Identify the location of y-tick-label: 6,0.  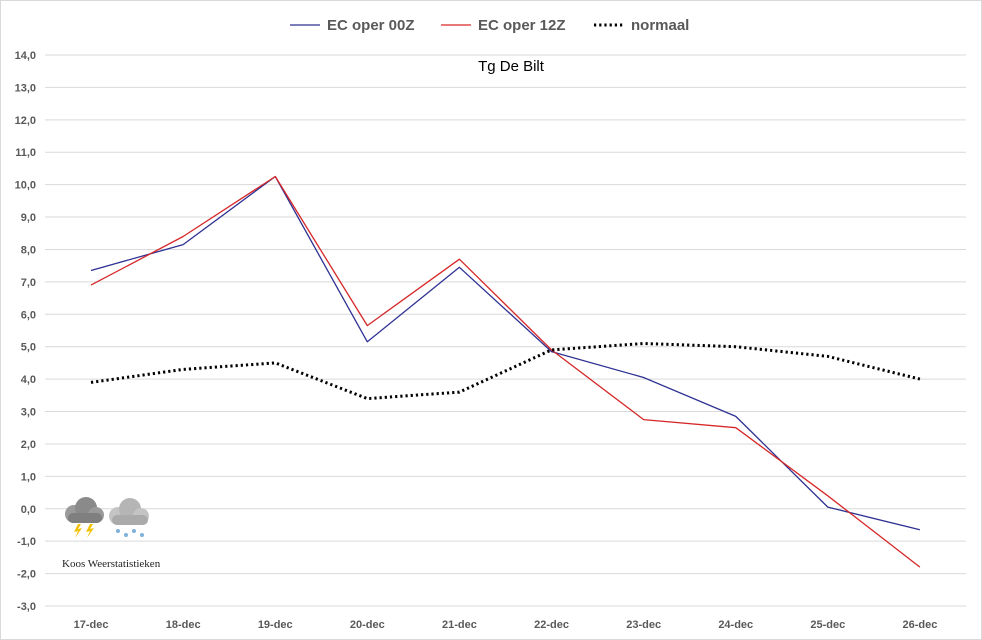
(28, 315).